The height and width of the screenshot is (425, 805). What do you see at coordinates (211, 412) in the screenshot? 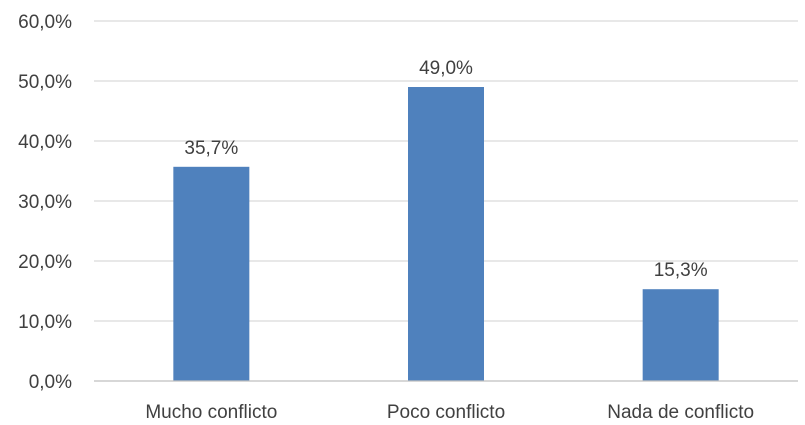
I see `x-category-label: Mucho conflicto` at bounding box center [211, 412].